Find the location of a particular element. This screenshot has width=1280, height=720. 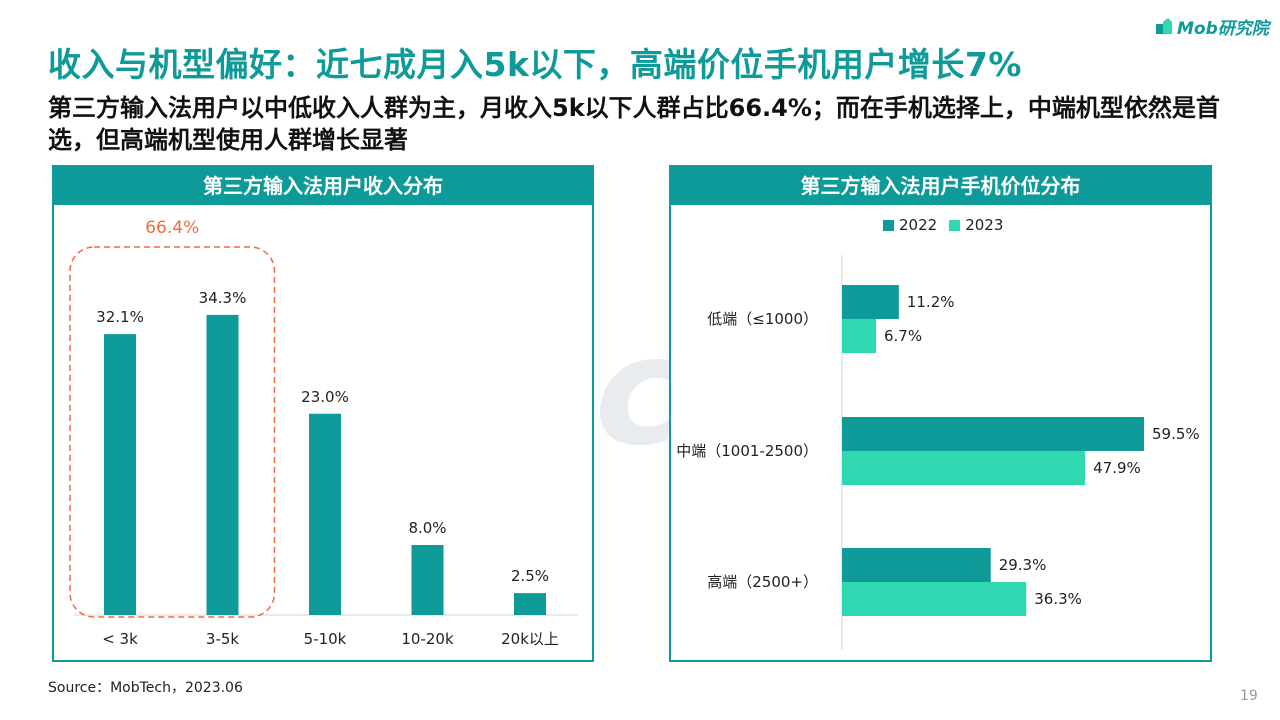

x-tick-label-3: 10-20k is located at coordinates (427, 639).